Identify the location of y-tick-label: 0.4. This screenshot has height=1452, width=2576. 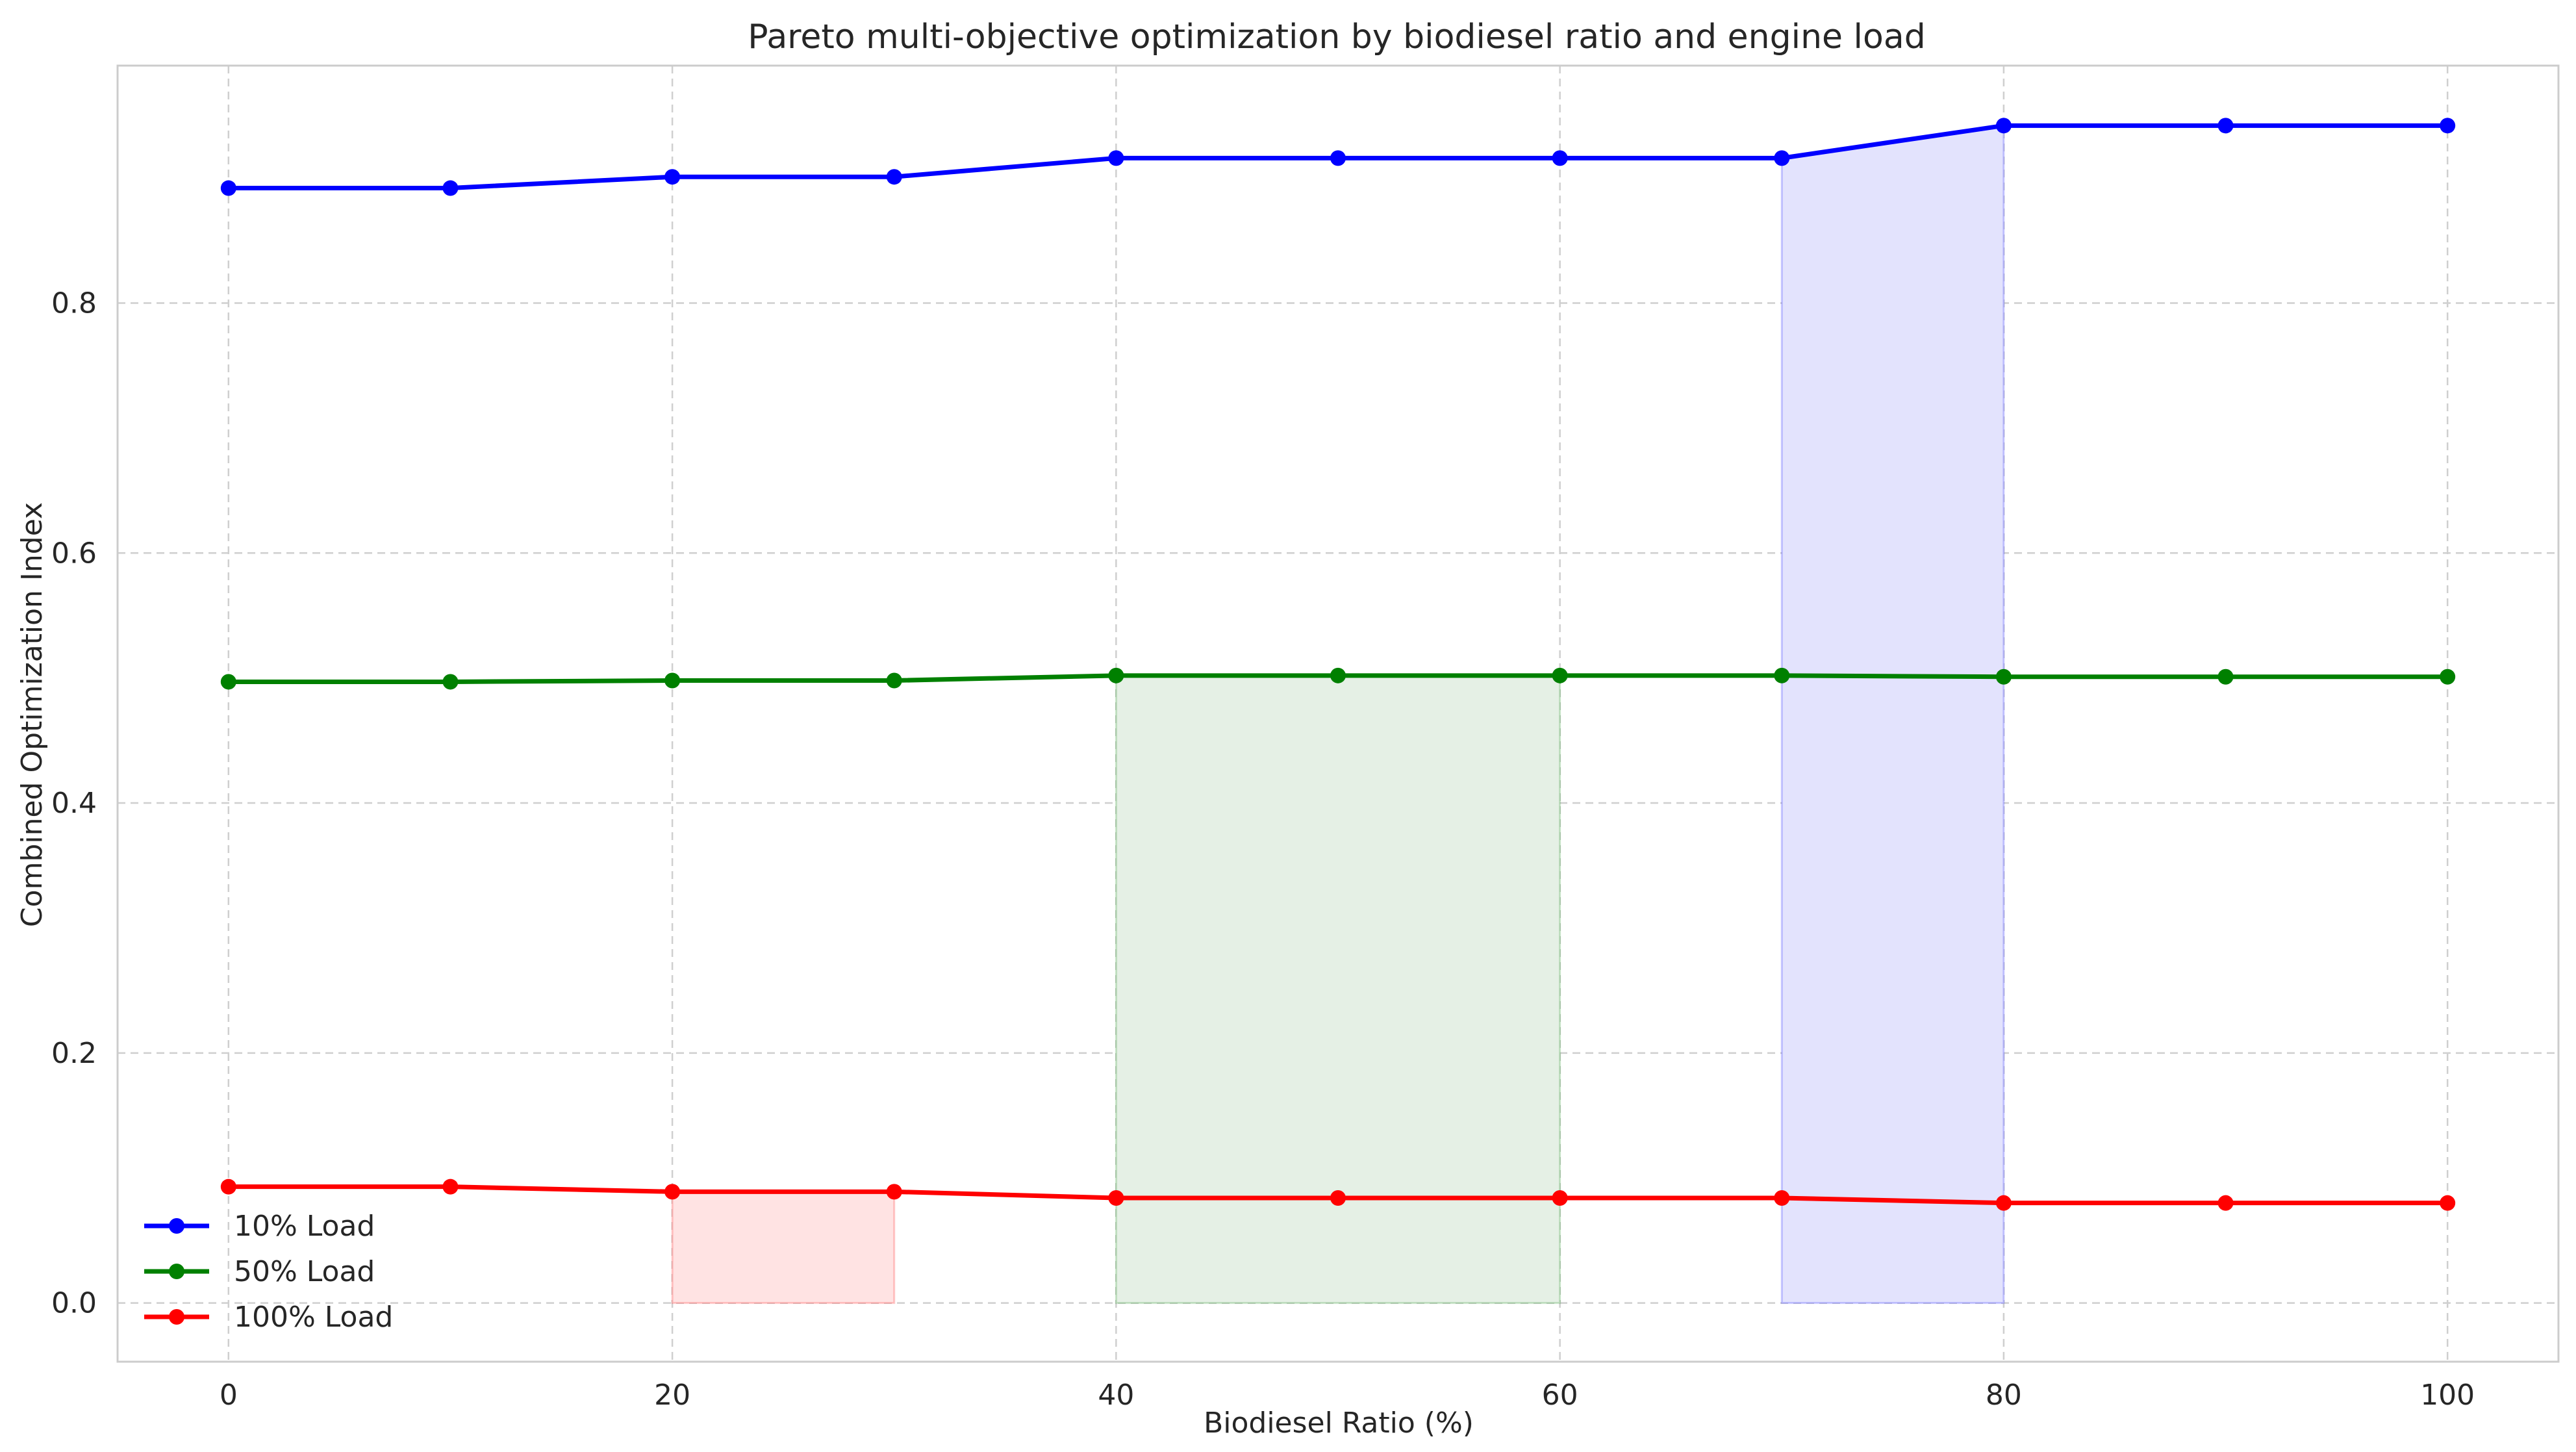
(74, 803).